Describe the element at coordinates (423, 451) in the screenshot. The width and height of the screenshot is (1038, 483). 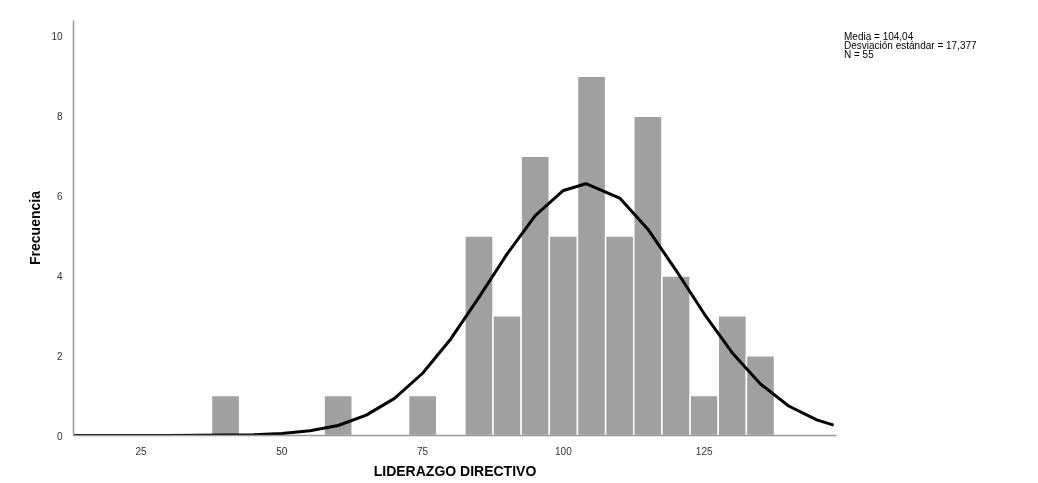
I see `x-tick-label: 75` at that location.